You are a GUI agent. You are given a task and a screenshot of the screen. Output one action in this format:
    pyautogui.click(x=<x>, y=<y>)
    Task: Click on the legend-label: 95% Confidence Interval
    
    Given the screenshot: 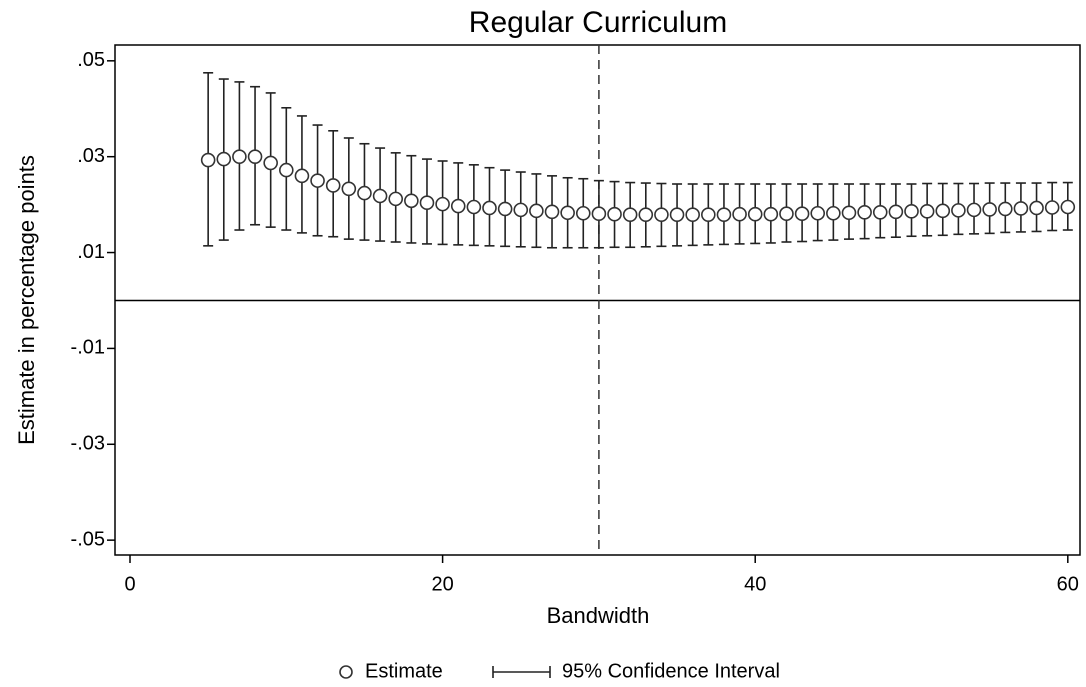 What is the action you would take?
    pyautogui.click(x=671, y=671)
    